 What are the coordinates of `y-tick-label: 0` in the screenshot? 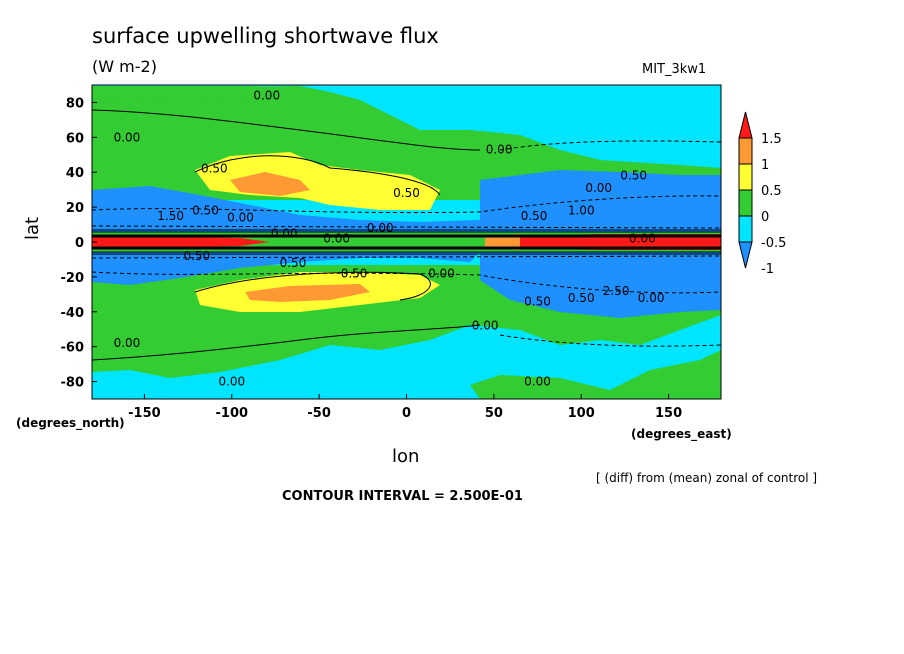 It's located at (79, 243).